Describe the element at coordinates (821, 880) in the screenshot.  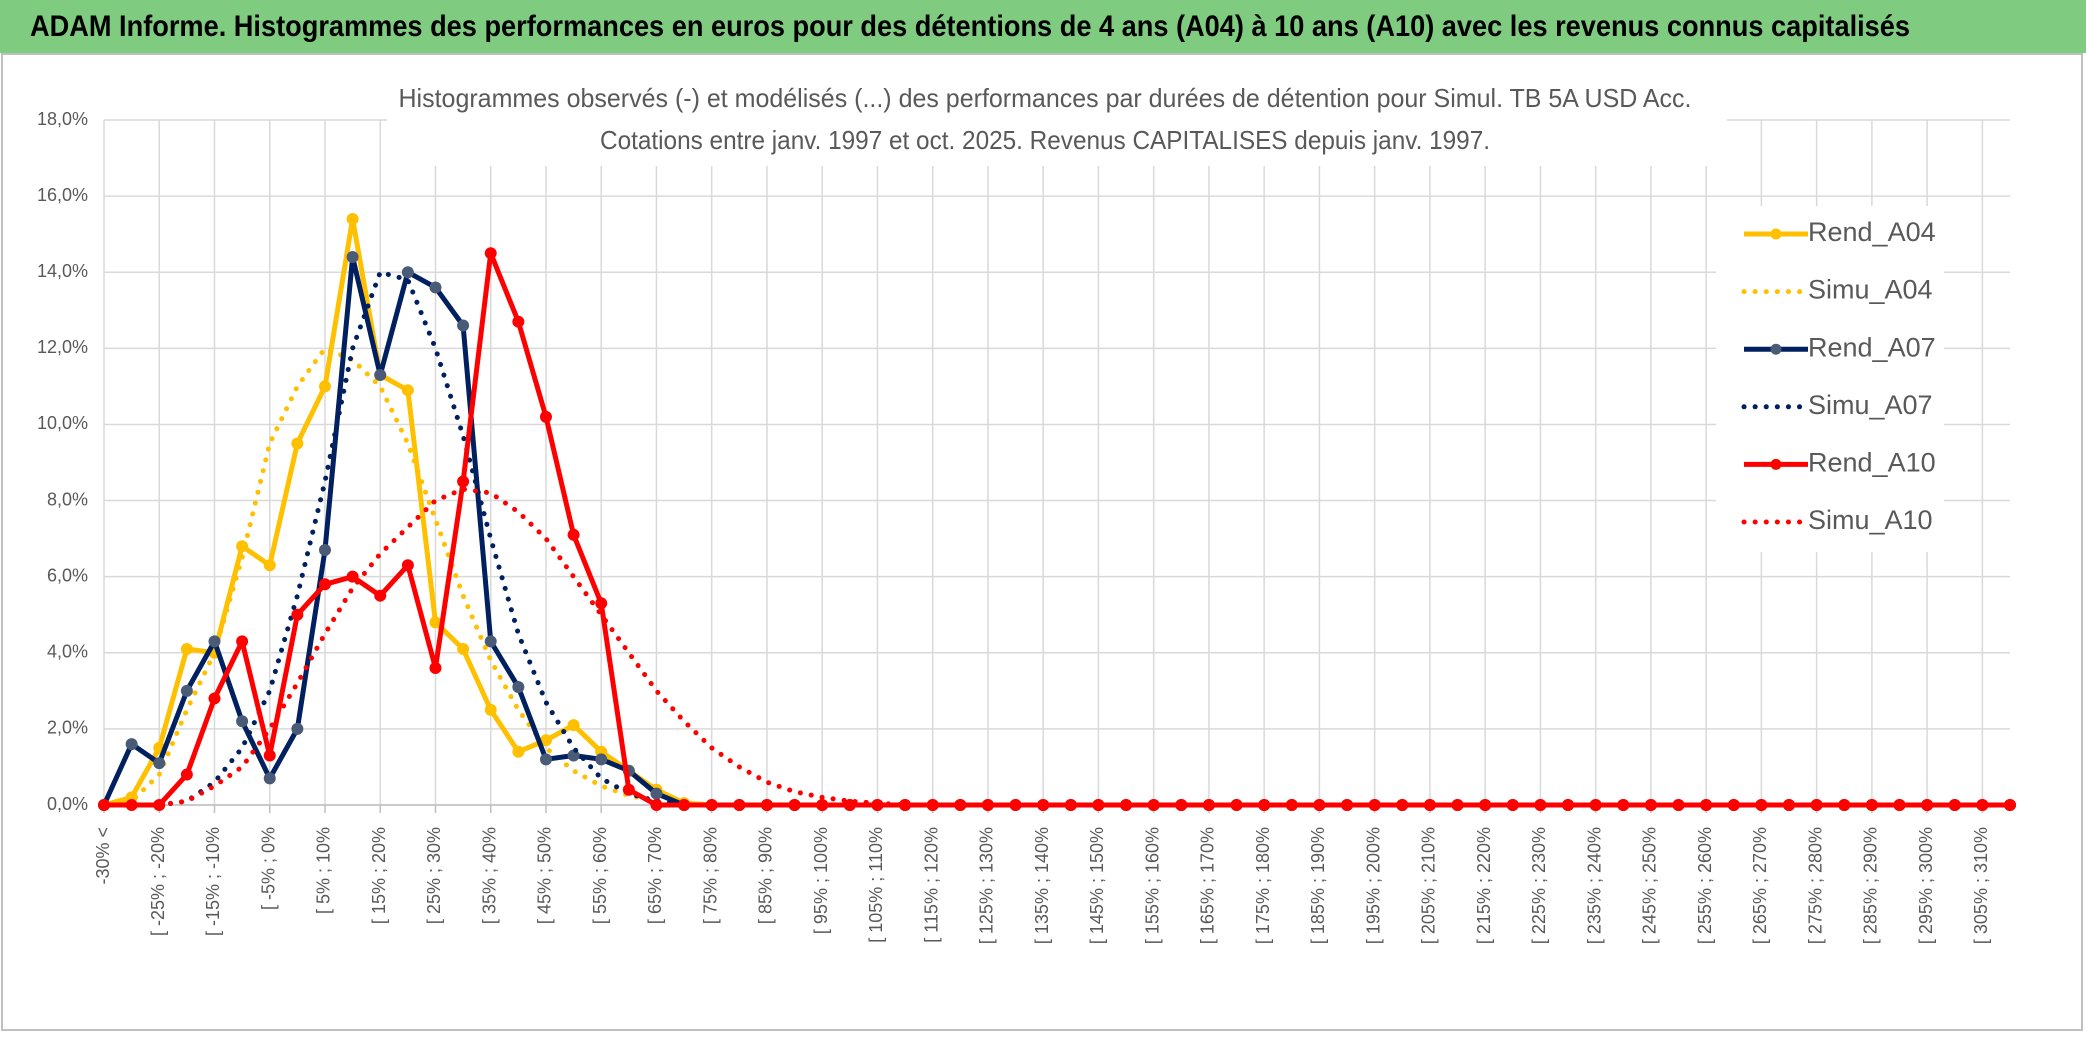
I see `x-tick-label: [ 95% ; 100%` at that location.